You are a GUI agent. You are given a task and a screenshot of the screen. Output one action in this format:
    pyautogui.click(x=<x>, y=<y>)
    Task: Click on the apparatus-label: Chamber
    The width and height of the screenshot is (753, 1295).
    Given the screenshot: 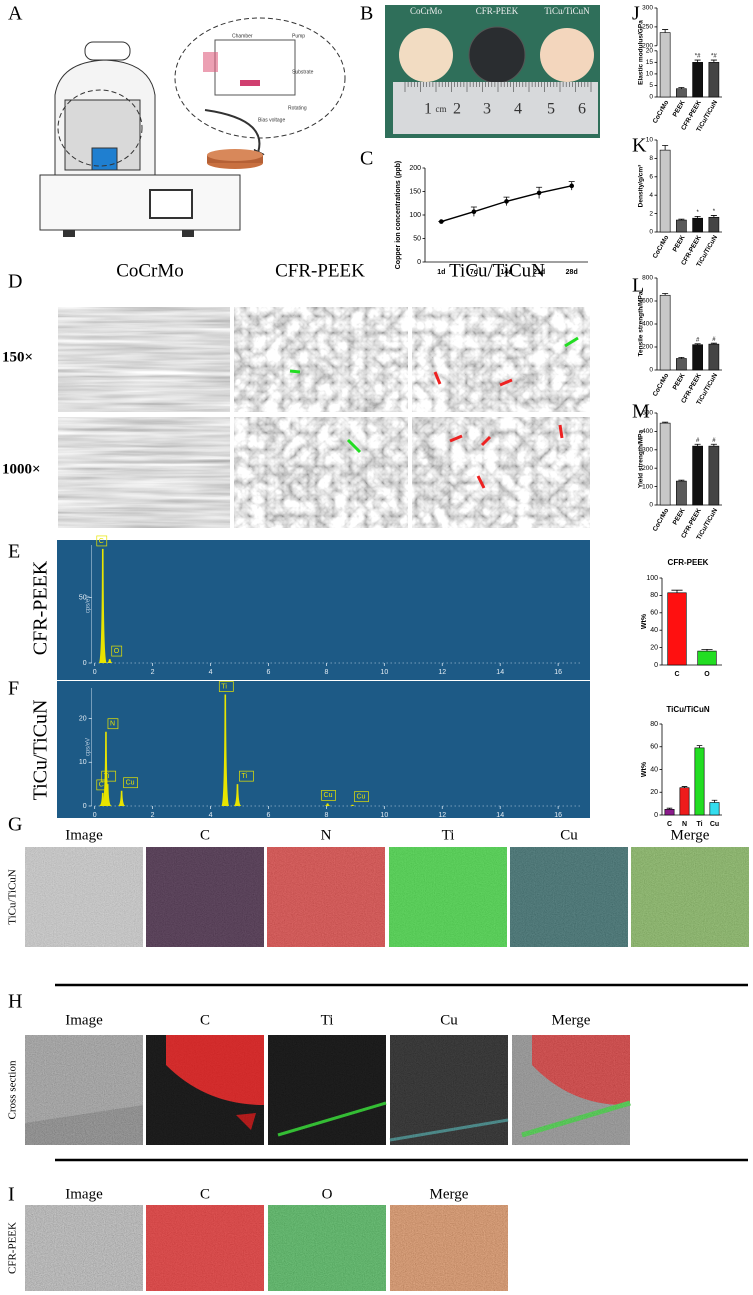 What is the action you would take?
    pyautogui.click(x=242, y=36)
    